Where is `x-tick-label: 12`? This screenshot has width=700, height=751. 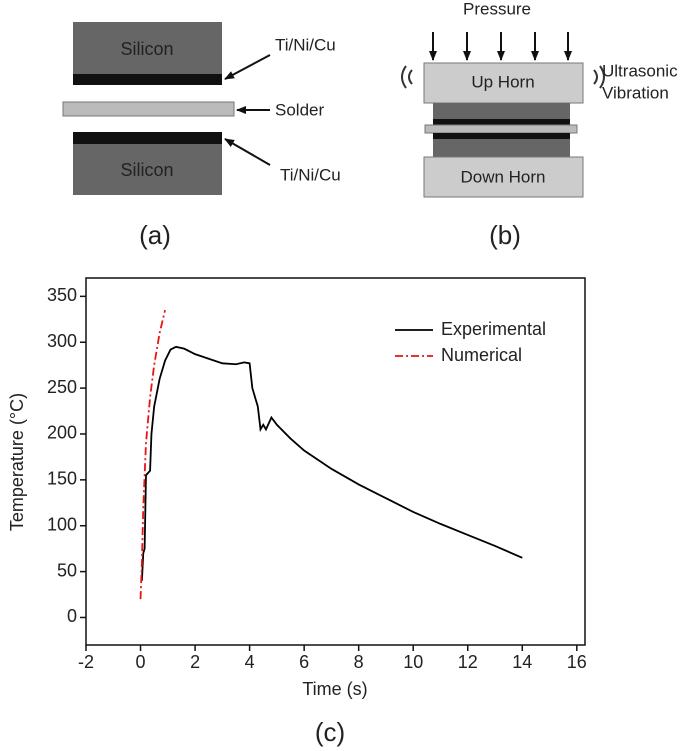
x-tick-label: 12 is located at coordinates (468, 662).